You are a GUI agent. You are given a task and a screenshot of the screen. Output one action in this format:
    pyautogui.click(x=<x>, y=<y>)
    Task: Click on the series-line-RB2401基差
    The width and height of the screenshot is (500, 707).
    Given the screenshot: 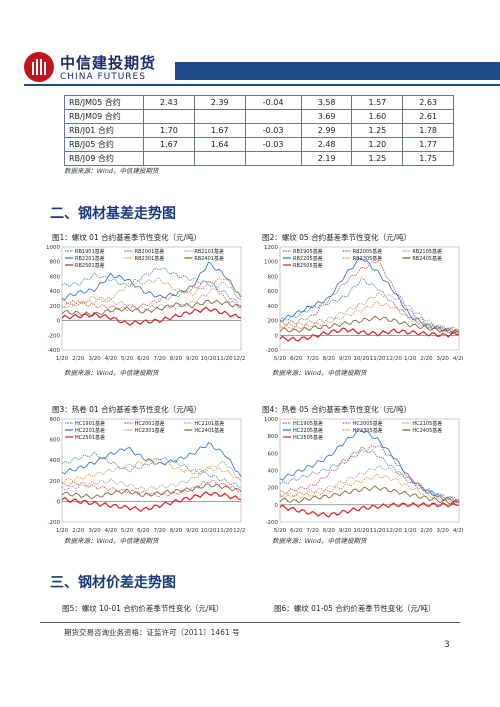 What is the action you would take?
    pyautogui.click(x=151, y=308)
    